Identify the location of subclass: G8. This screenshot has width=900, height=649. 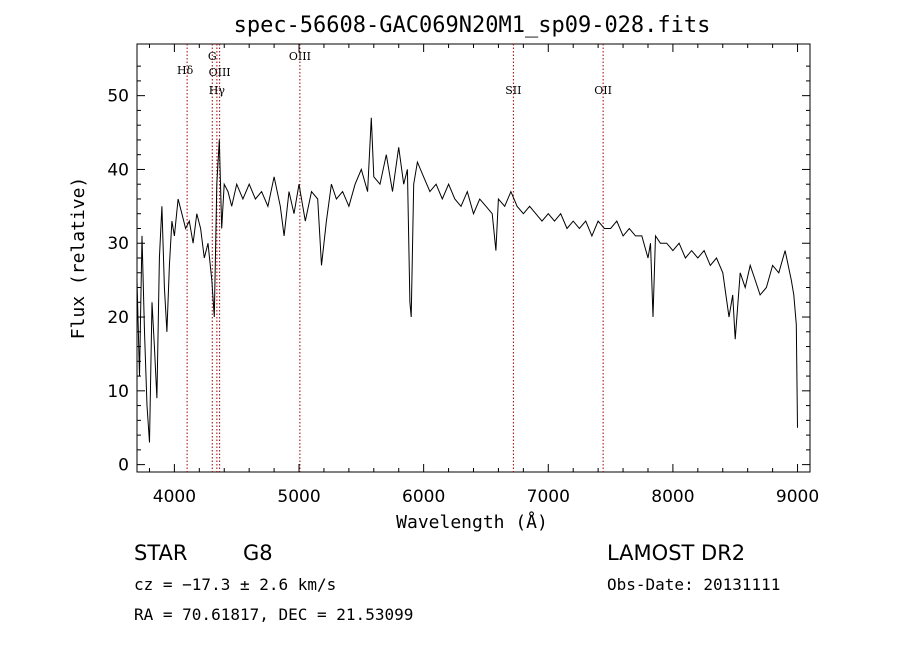
(258, 553).